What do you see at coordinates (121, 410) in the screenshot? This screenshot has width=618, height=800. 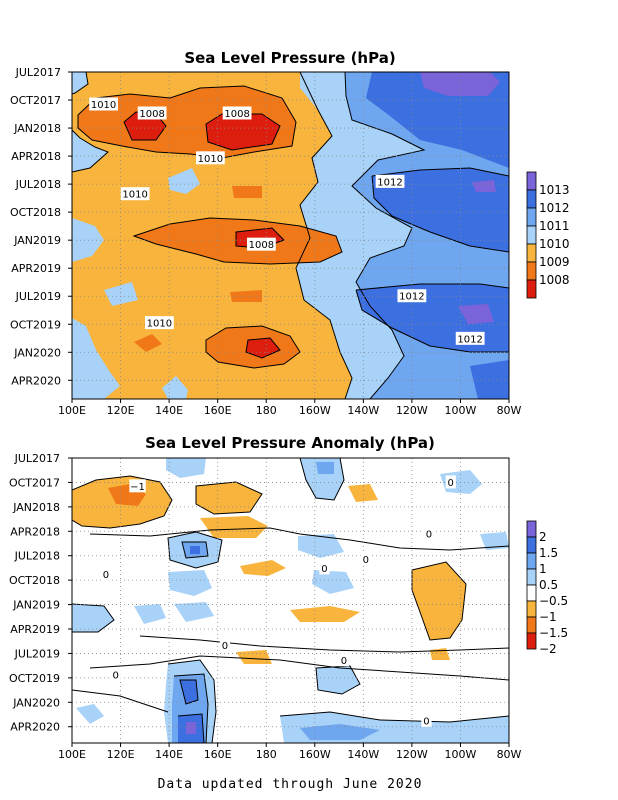 I see `x-tick-label: 120E` at bounding box center [121, 410].